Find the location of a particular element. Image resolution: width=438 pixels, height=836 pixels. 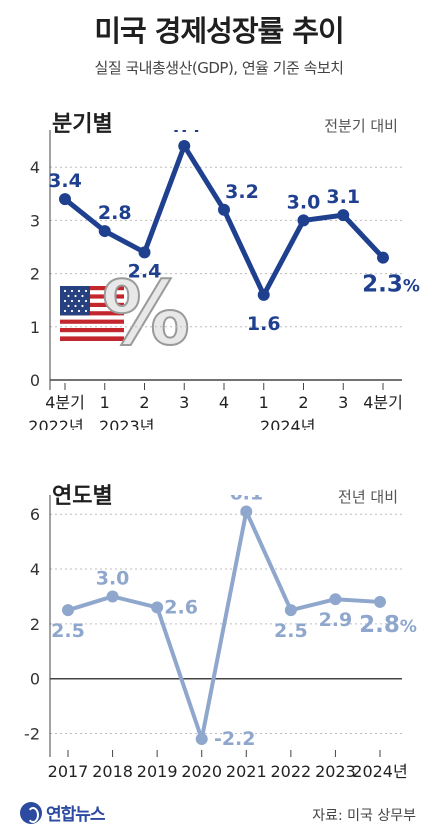

quarterly-data-label: 4.4 is located at coordinates (184, 133).